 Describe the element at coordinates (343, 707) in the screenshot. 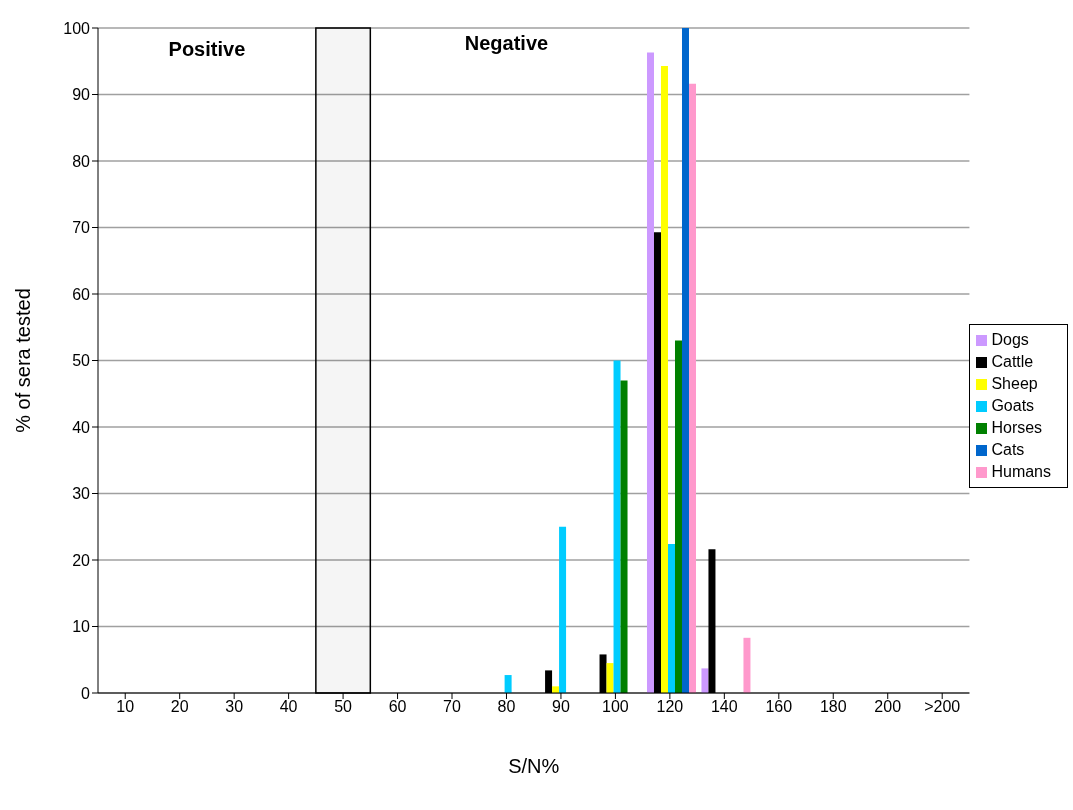

I see `x-tick-label: 50` at that location.